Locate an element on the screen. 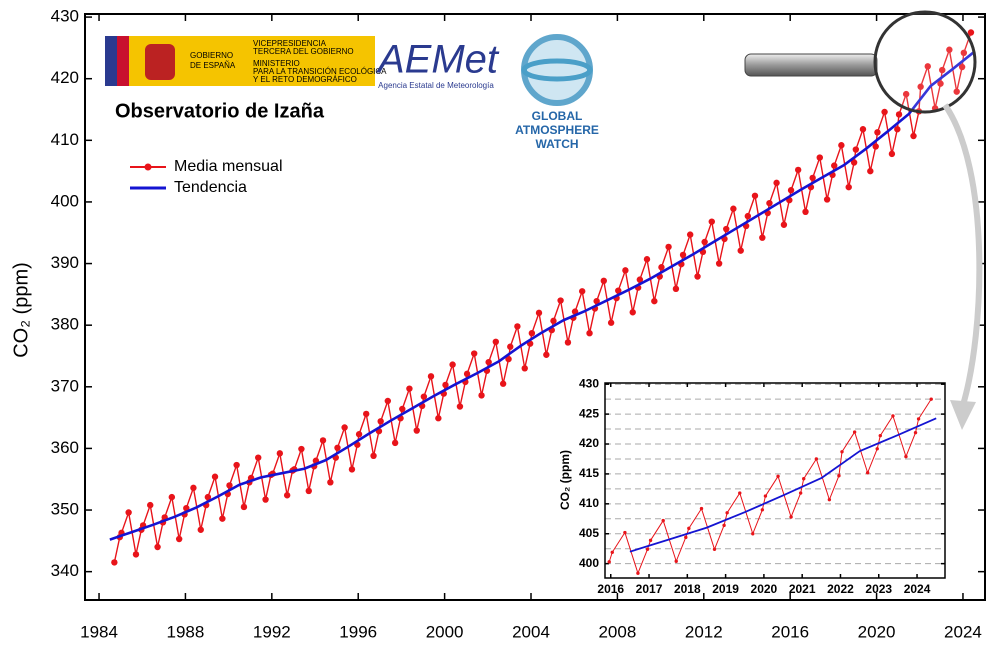 This screenshot has height=651, width=1000. legend-label: Tendencia is located at coordinates (210, 187).